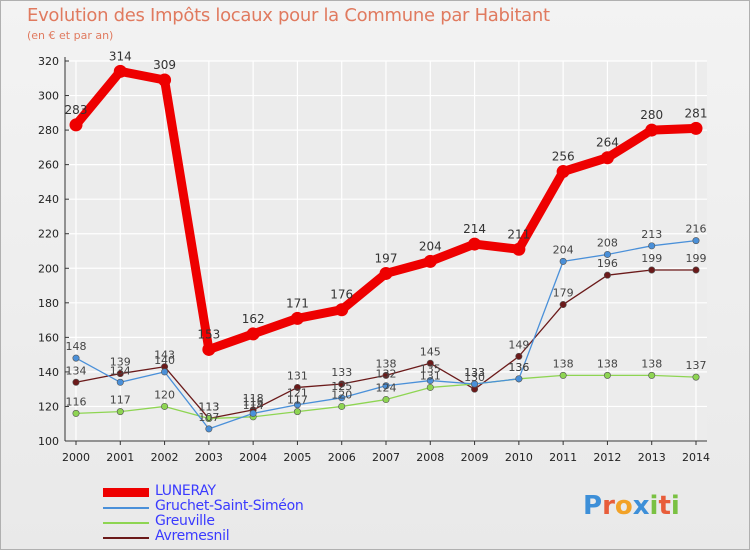 The image size is (750, 550). What do you see at coordinates (608, 506) in the screenshot?
I see `logo-letter: r` at bounding box center [608, 506].